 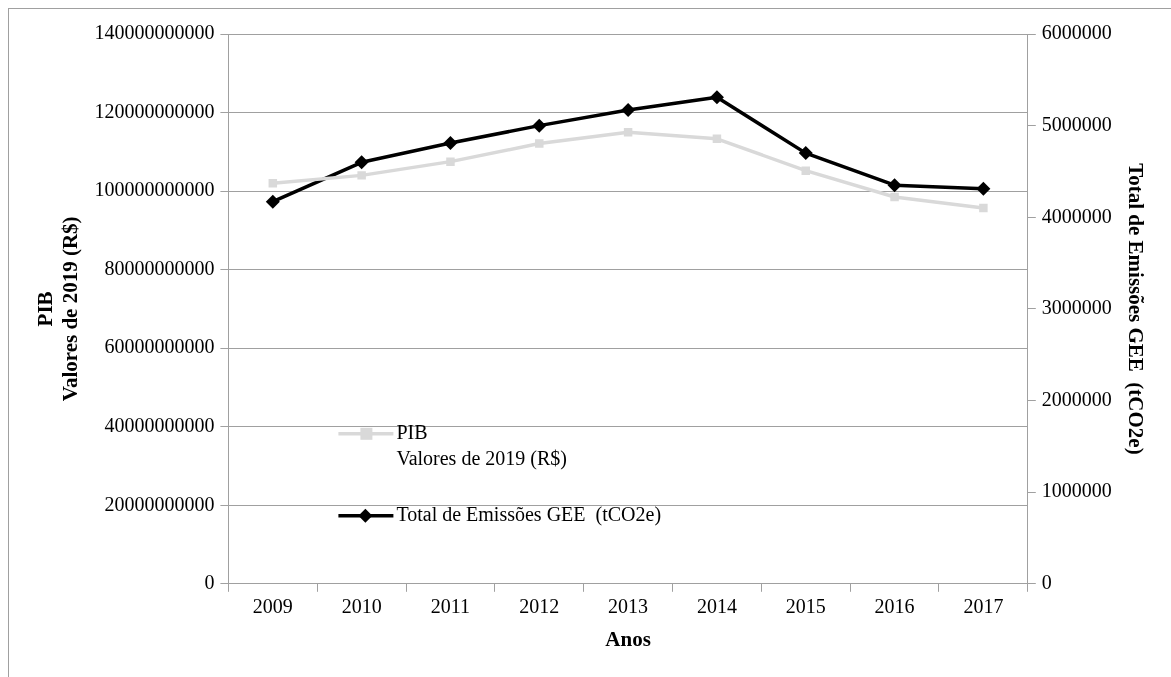 I want to click on x-axis-title: Anos, so click(x=628, y=638).